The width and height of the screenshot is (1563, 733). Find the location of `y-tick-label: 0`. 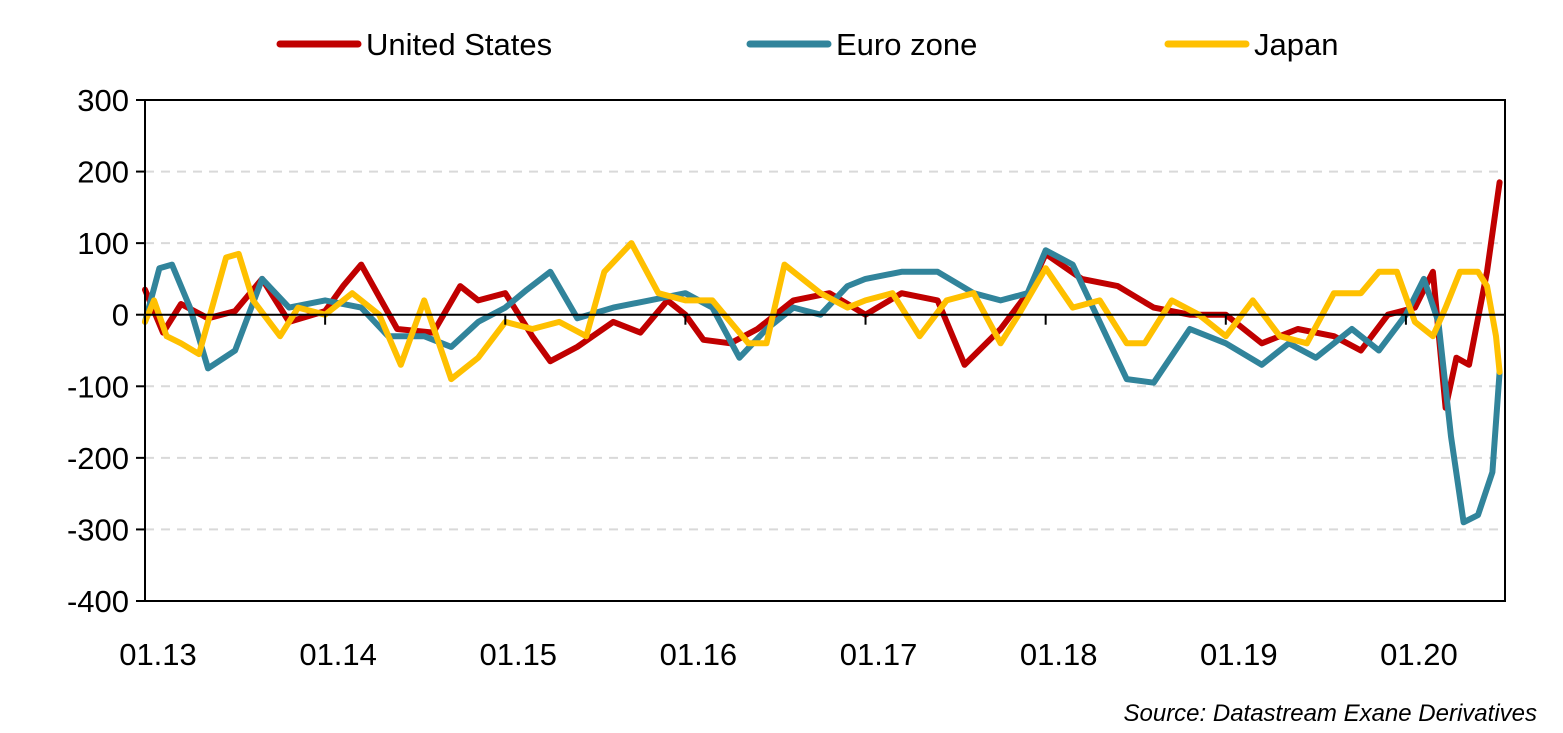

y-tick-label: 0 is located at coordinates (120, 315).